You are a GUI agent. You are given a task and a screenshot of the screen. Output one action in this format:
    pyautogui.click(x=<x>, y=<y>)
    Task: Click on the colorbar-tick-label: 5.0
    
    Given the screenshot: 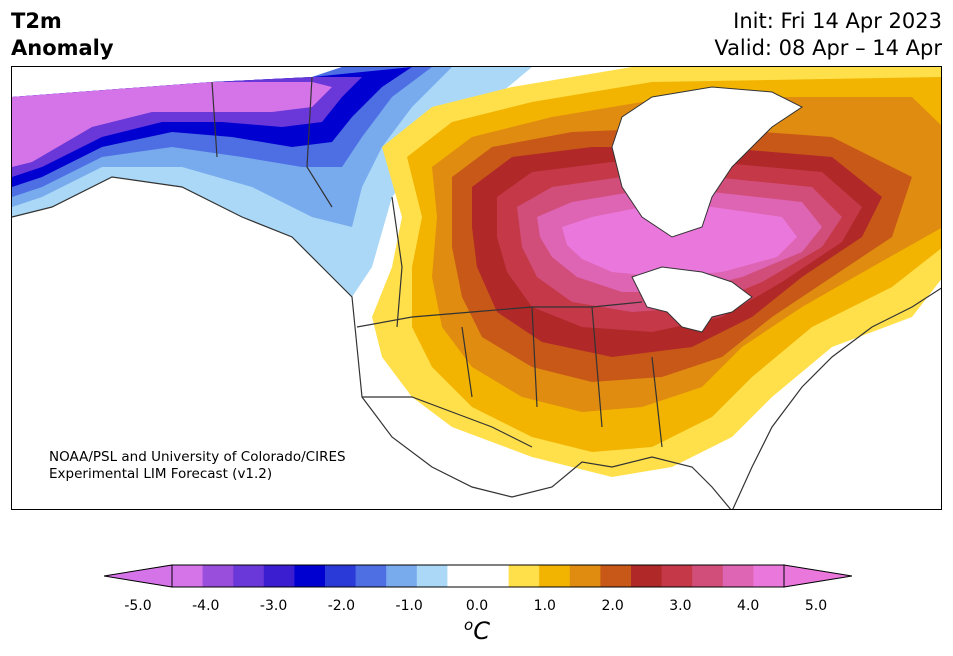 What is the action you would take?
    pyautogui.click(x=816, y=606)
    